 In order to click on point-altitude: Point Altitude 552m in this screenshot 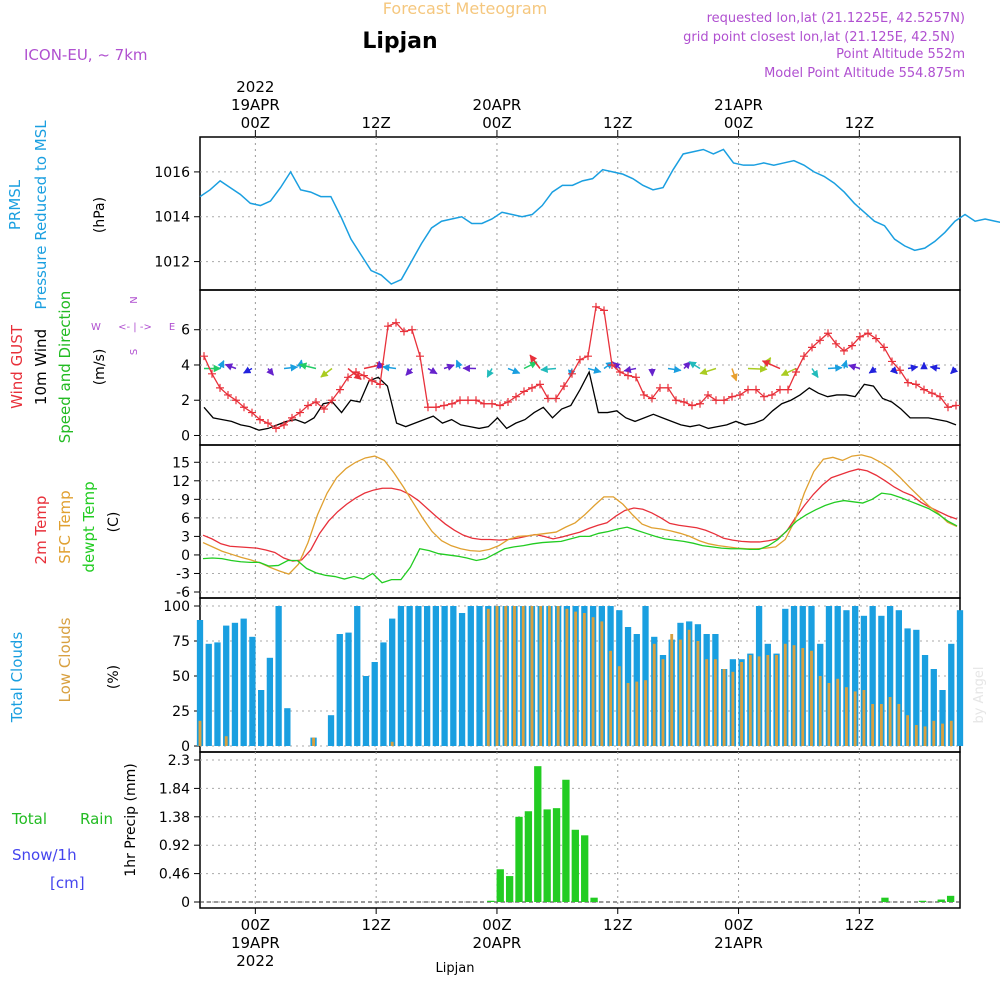, I will do `click(900, 54)`.